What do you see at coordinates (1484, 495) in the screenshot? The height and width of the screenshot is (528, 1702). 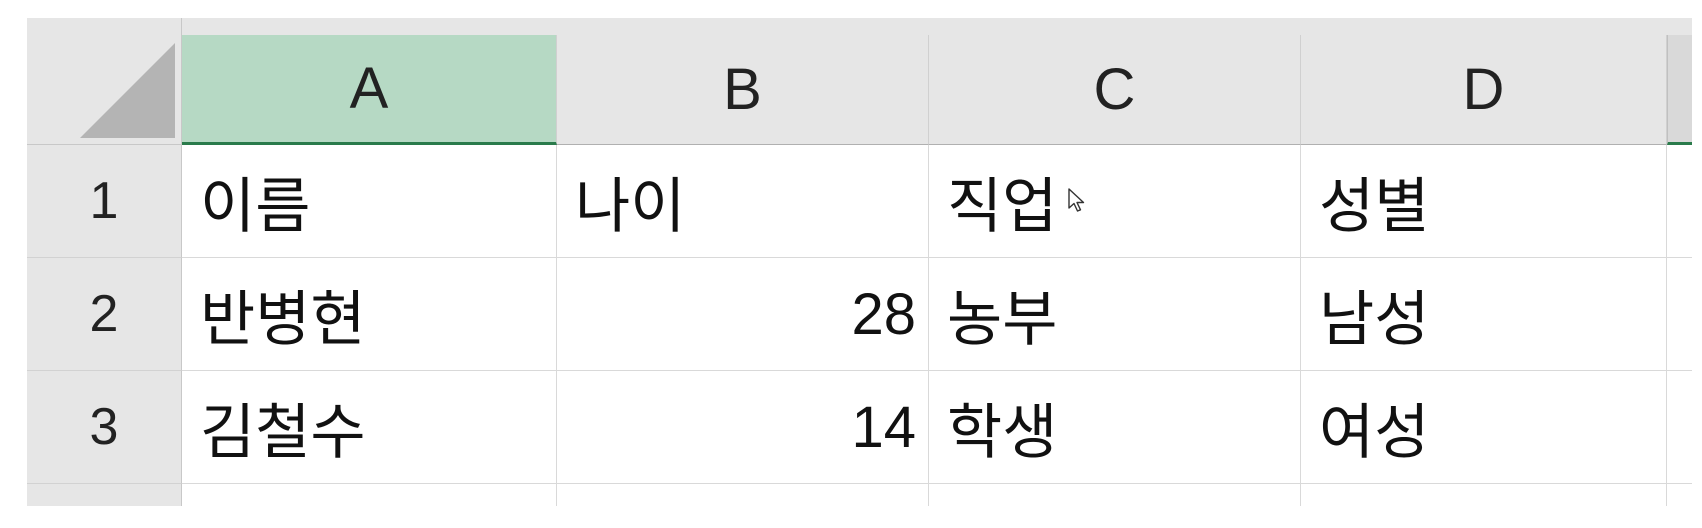 I see `cell-d4` at bounding box center [1484, 495].